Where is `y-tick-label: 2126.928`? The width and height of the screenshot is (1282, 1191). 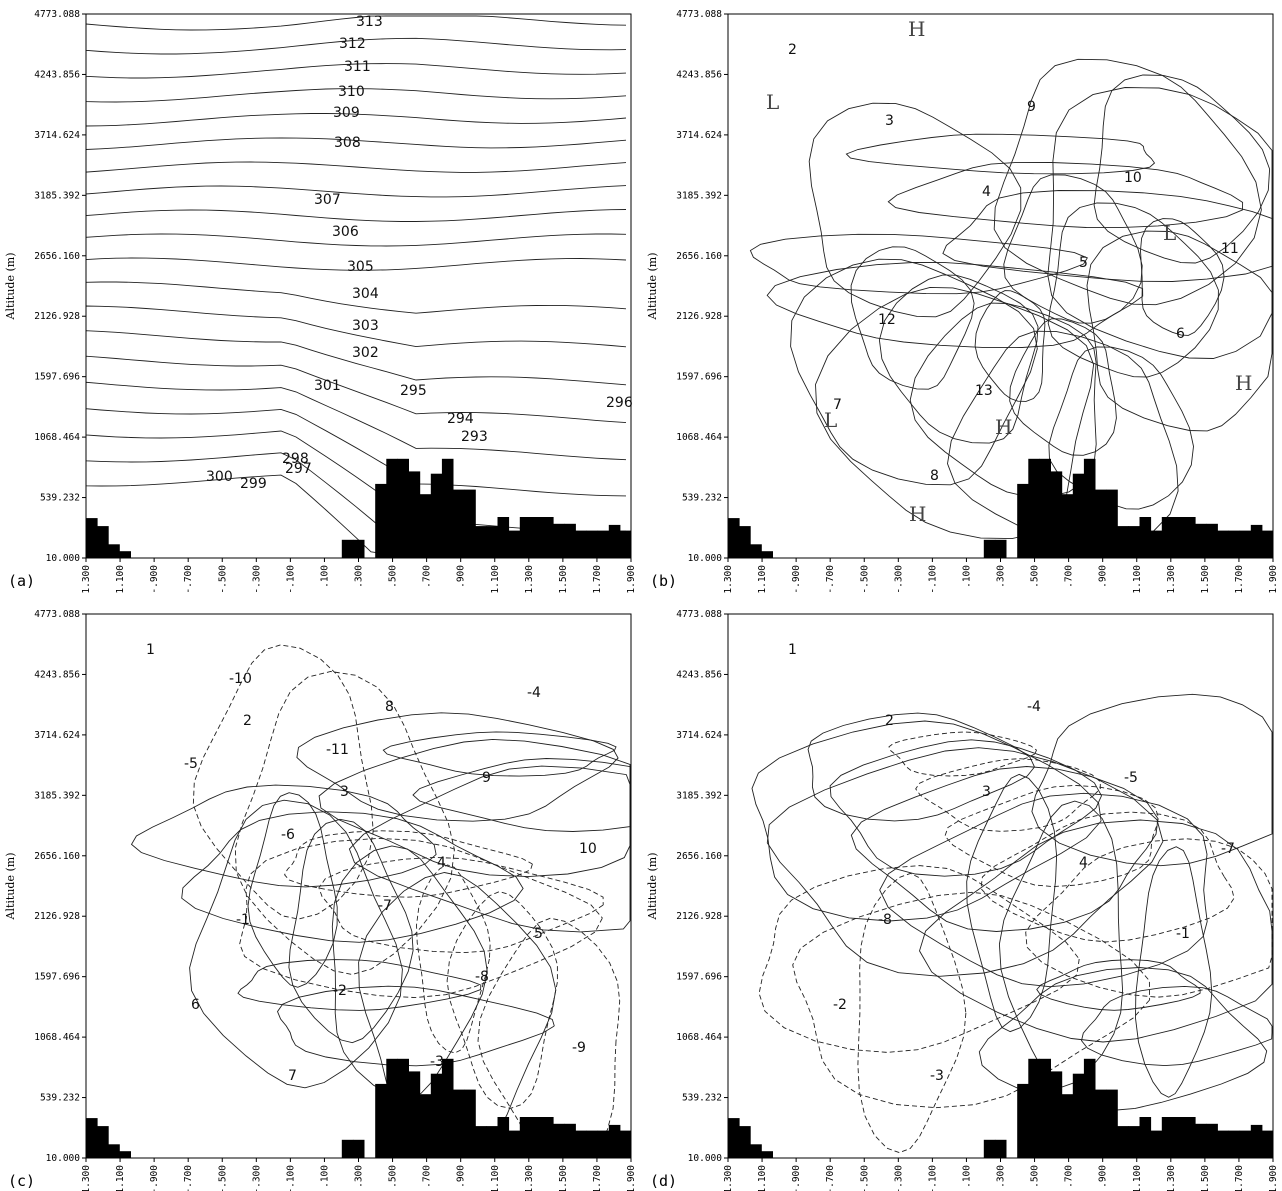 y-tick-label: 2126.928 is located at coordinates (57, 316).